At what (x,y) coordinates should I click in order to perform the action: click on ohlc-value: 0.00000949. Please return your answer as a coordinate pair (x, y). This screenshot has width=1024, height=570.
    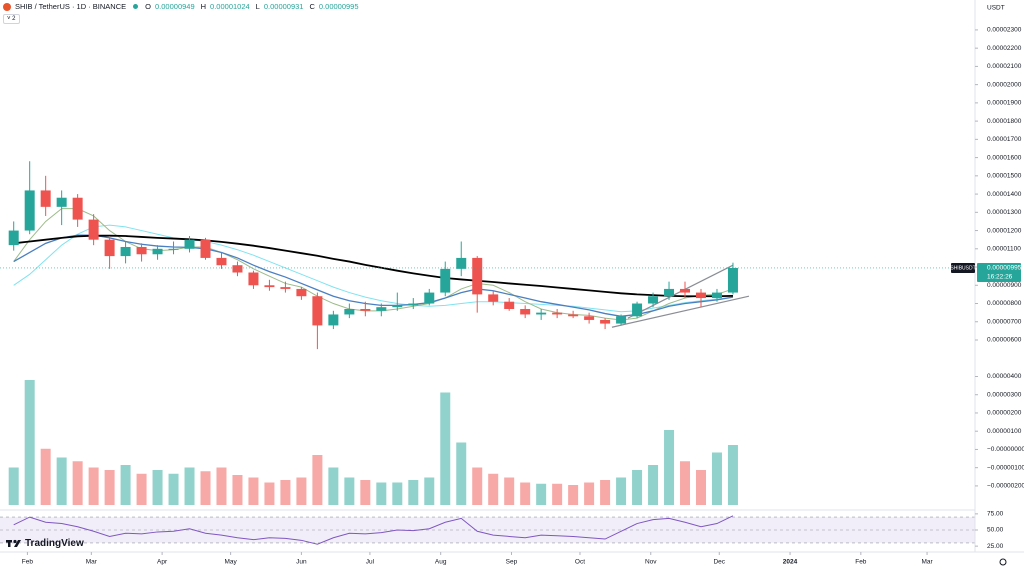
    Looking at the image, I should click on (175, 6).